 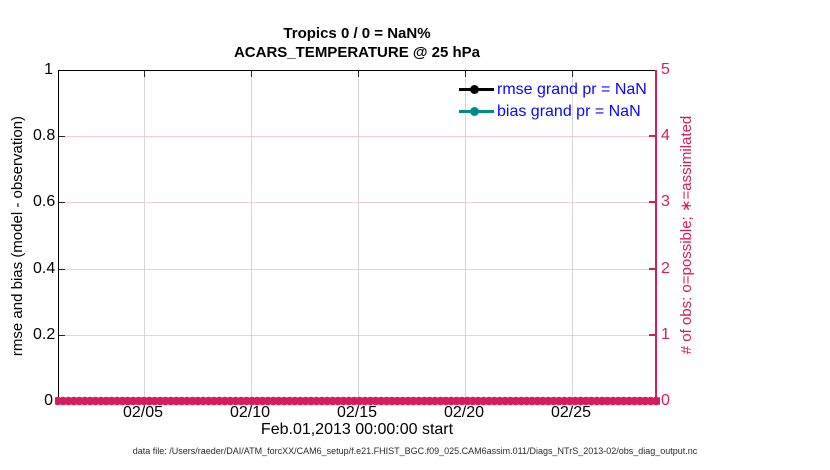 I want to click on right-axis-line, so click(x=656, y=235).